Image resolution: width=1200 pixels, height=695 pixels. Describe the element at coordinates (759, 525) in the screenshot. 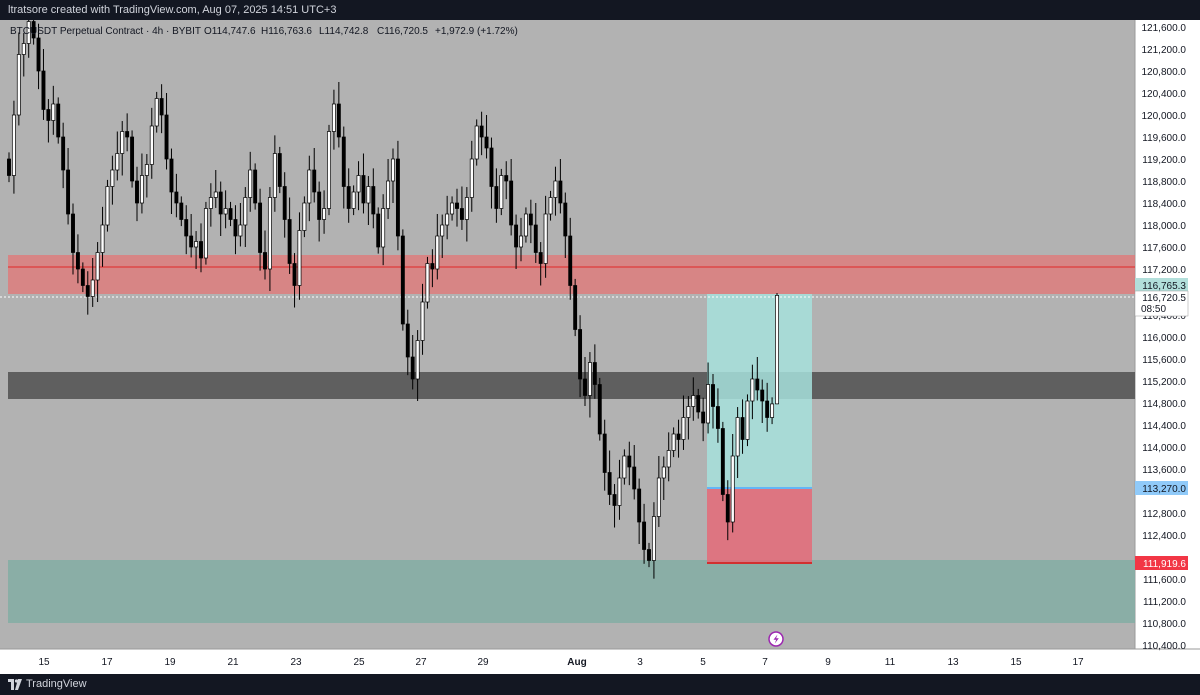

I see `long-position-stop-zone` at that location.